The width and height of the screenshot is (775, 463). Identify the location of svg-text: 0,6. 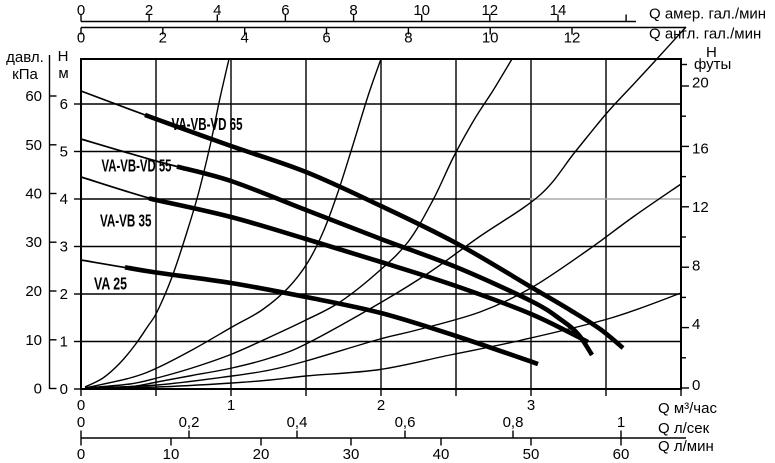
(405, 422).